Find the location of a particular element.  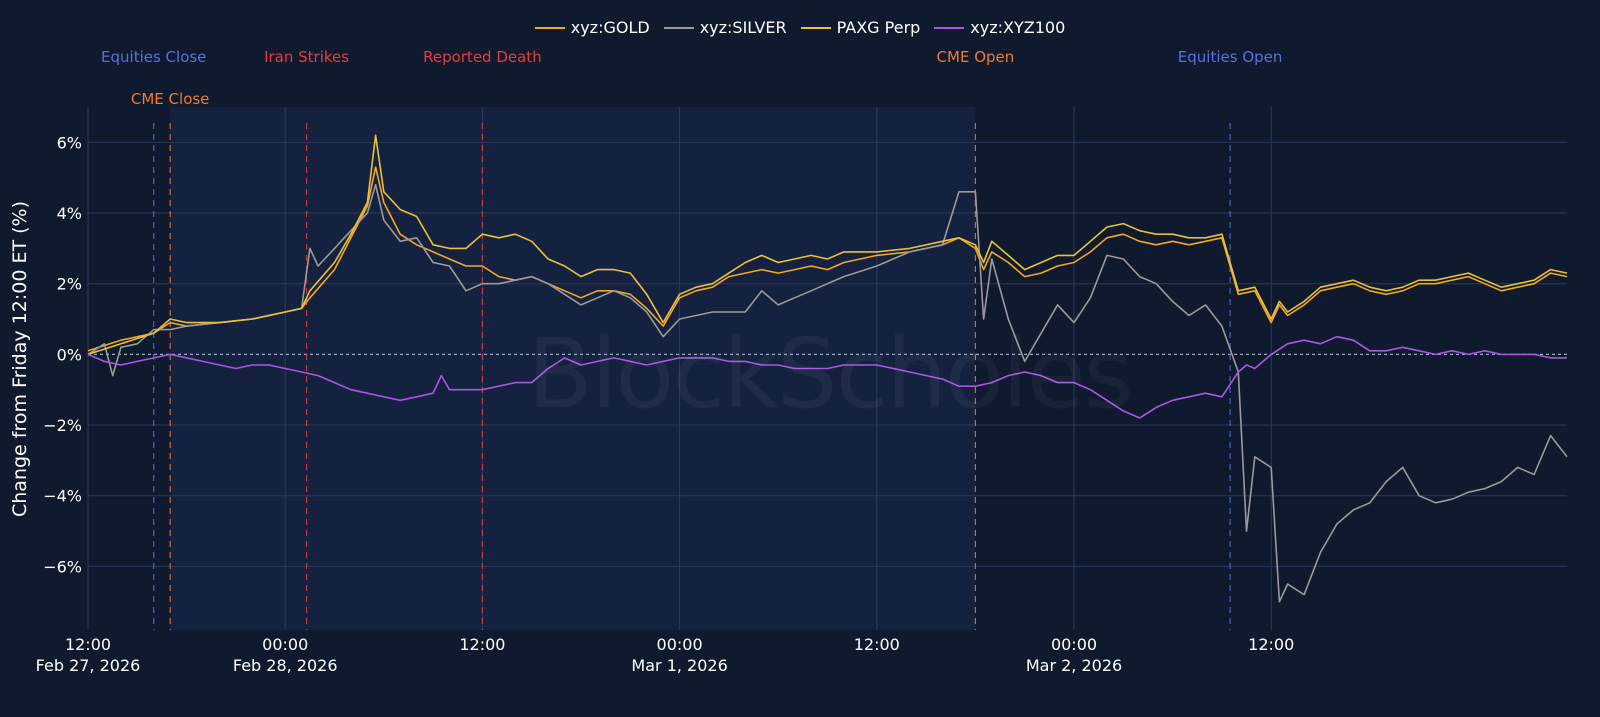

legend-label: xyz:XYZ100 is located at coordinates (1018, 27).